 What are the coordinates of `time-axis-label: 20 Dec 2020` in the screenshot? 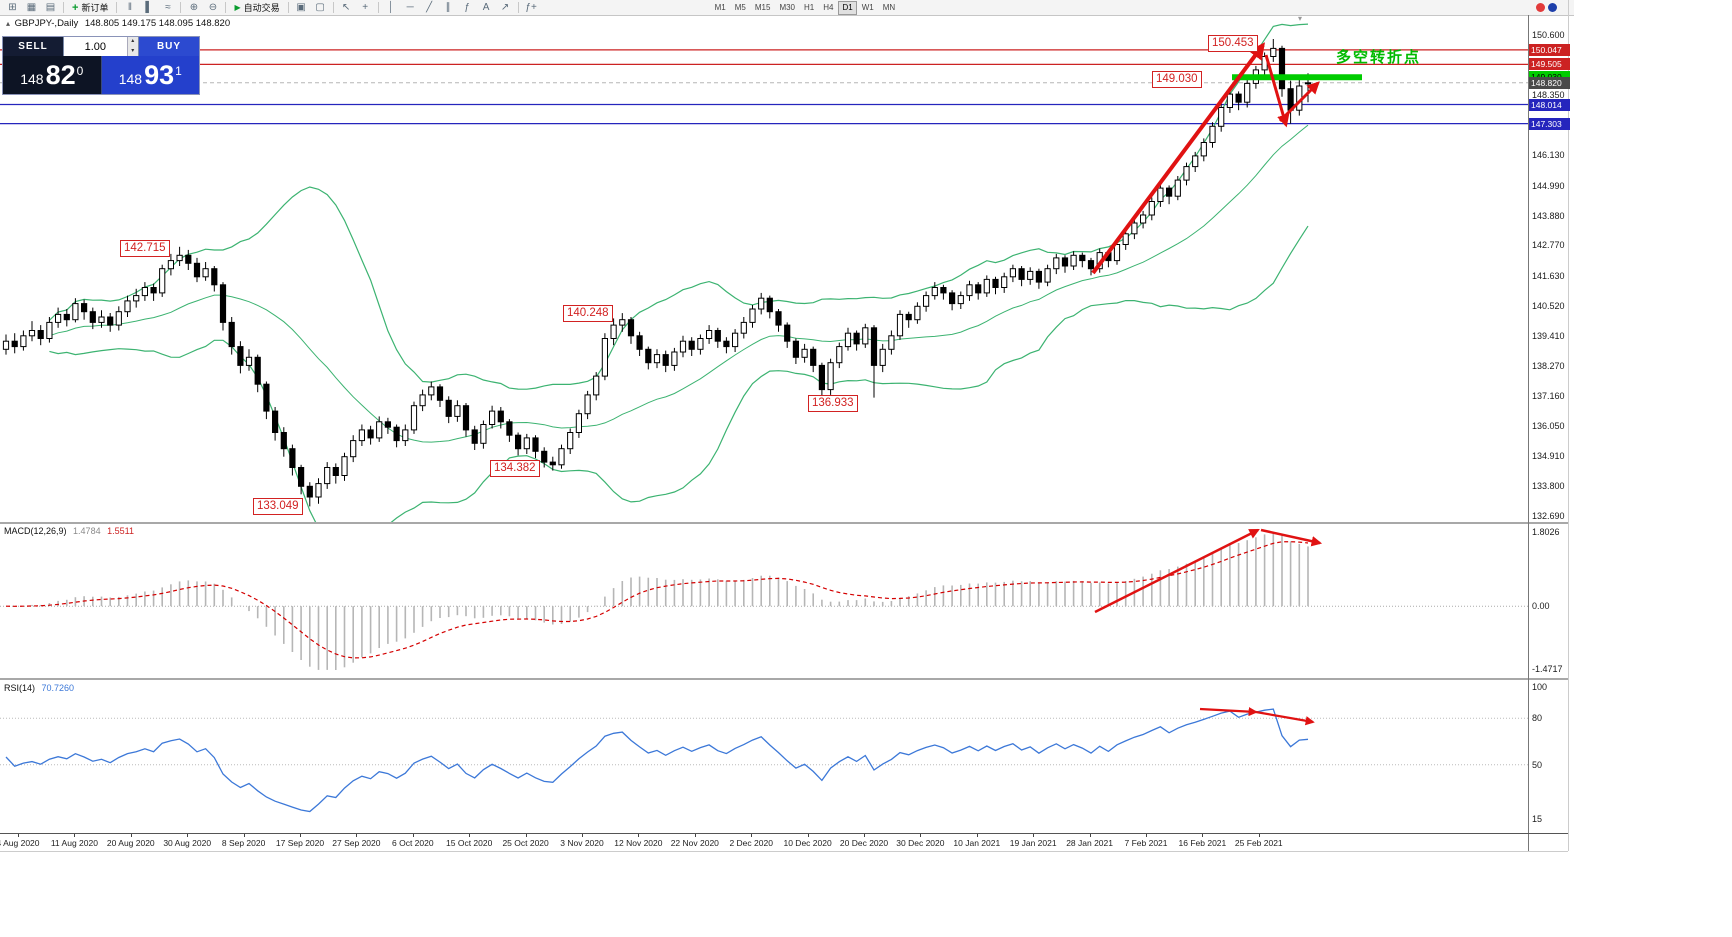 It's located at (864, 843).